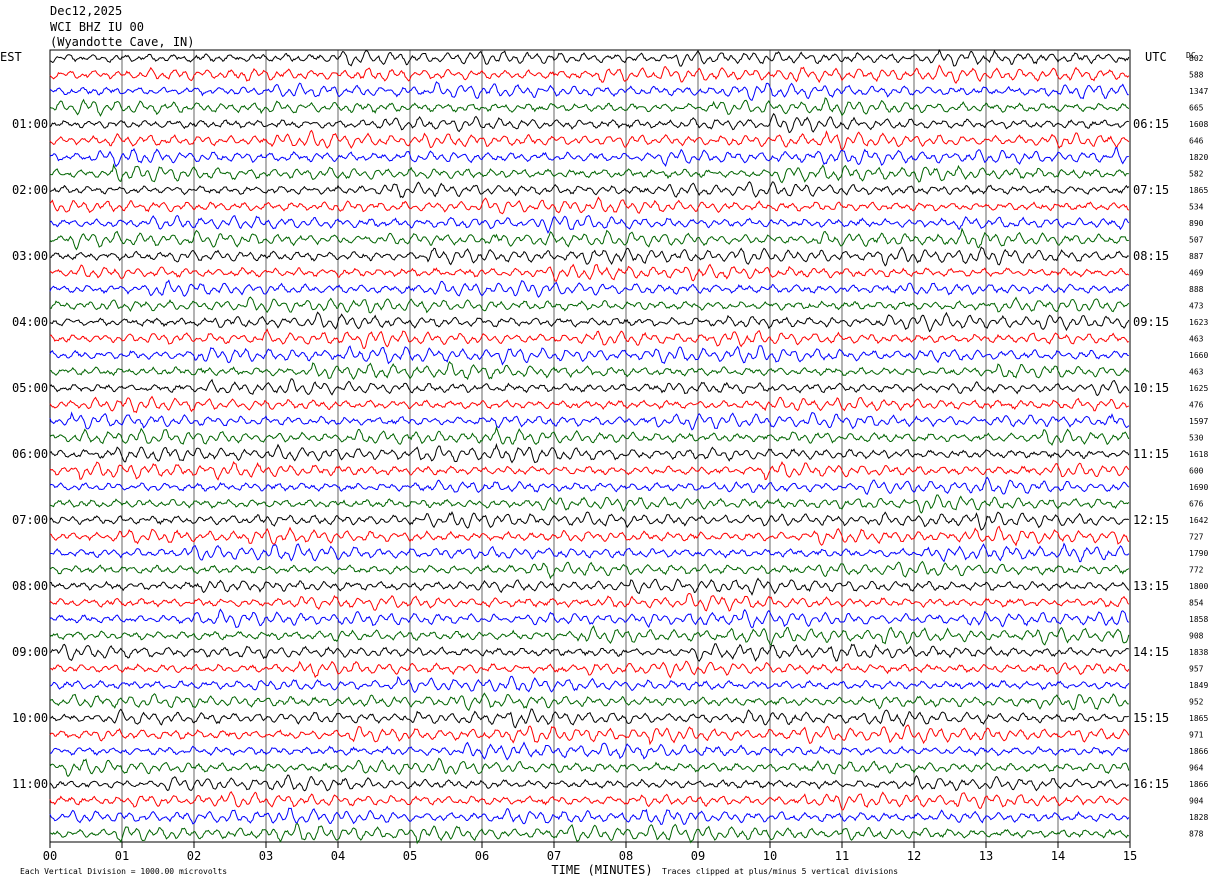 The width and height of the screenshot is (1210, 886). Describe the element at coordinates (1151, 454) in the screenshot. I see `utc-hour-label: 11:15` at that location.